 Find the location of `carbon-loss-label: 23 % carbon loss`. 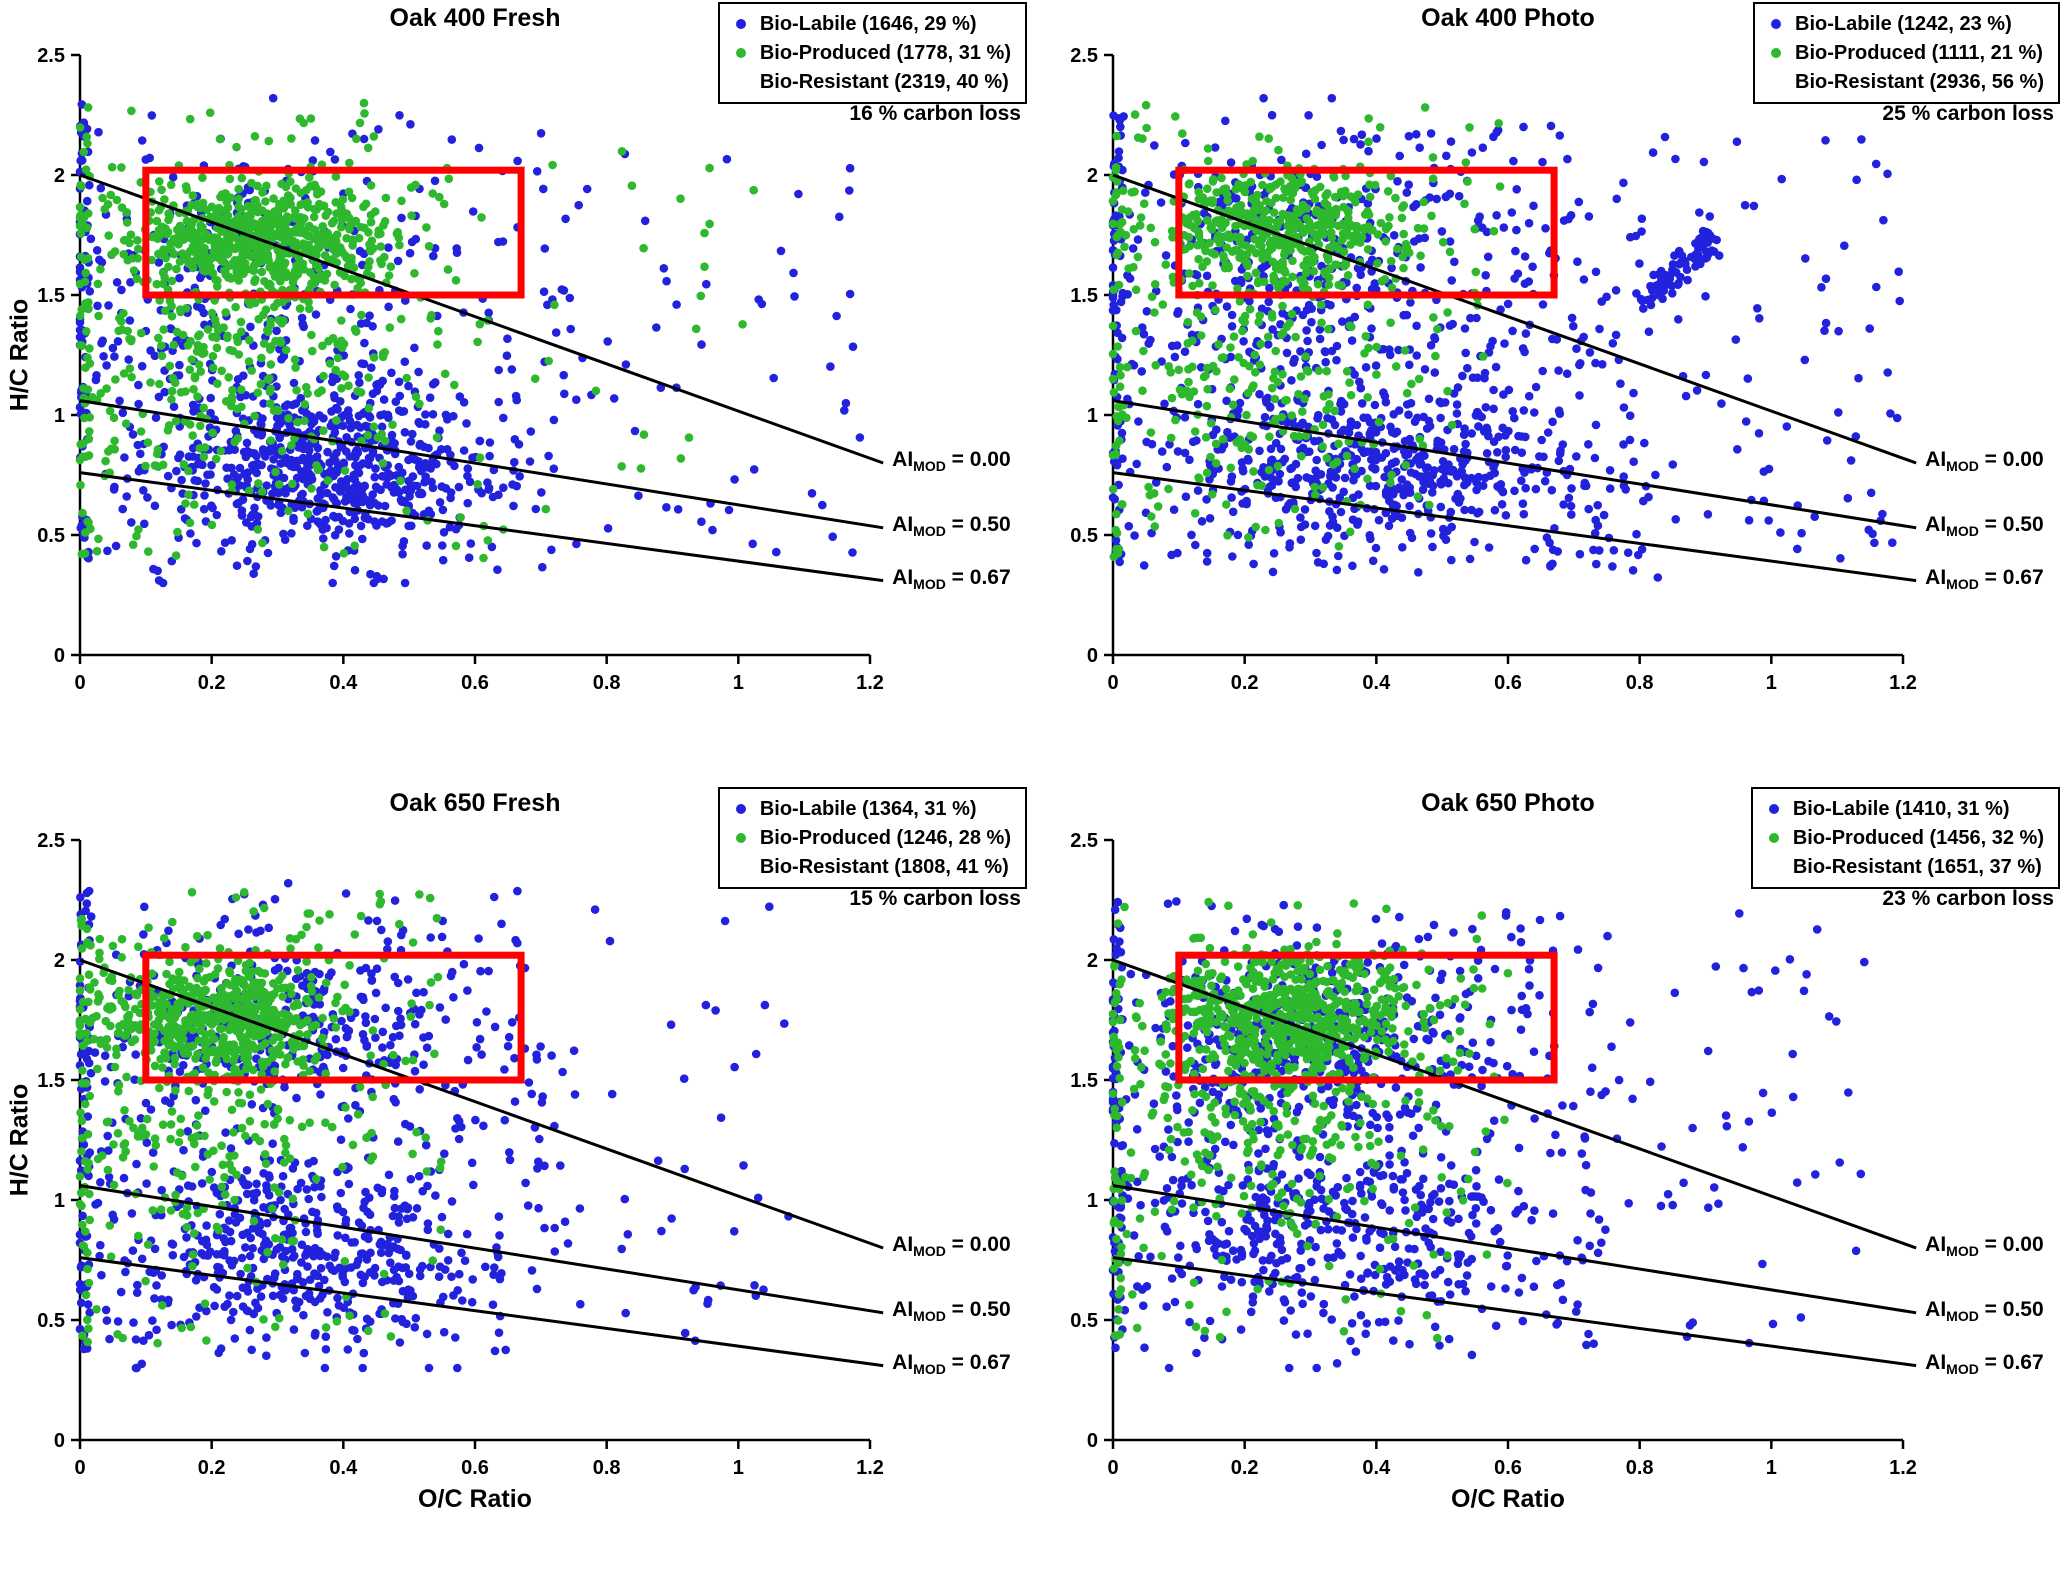

carbon-loss-label: 23 % carbon loss is located at coordinates (1968, 898).